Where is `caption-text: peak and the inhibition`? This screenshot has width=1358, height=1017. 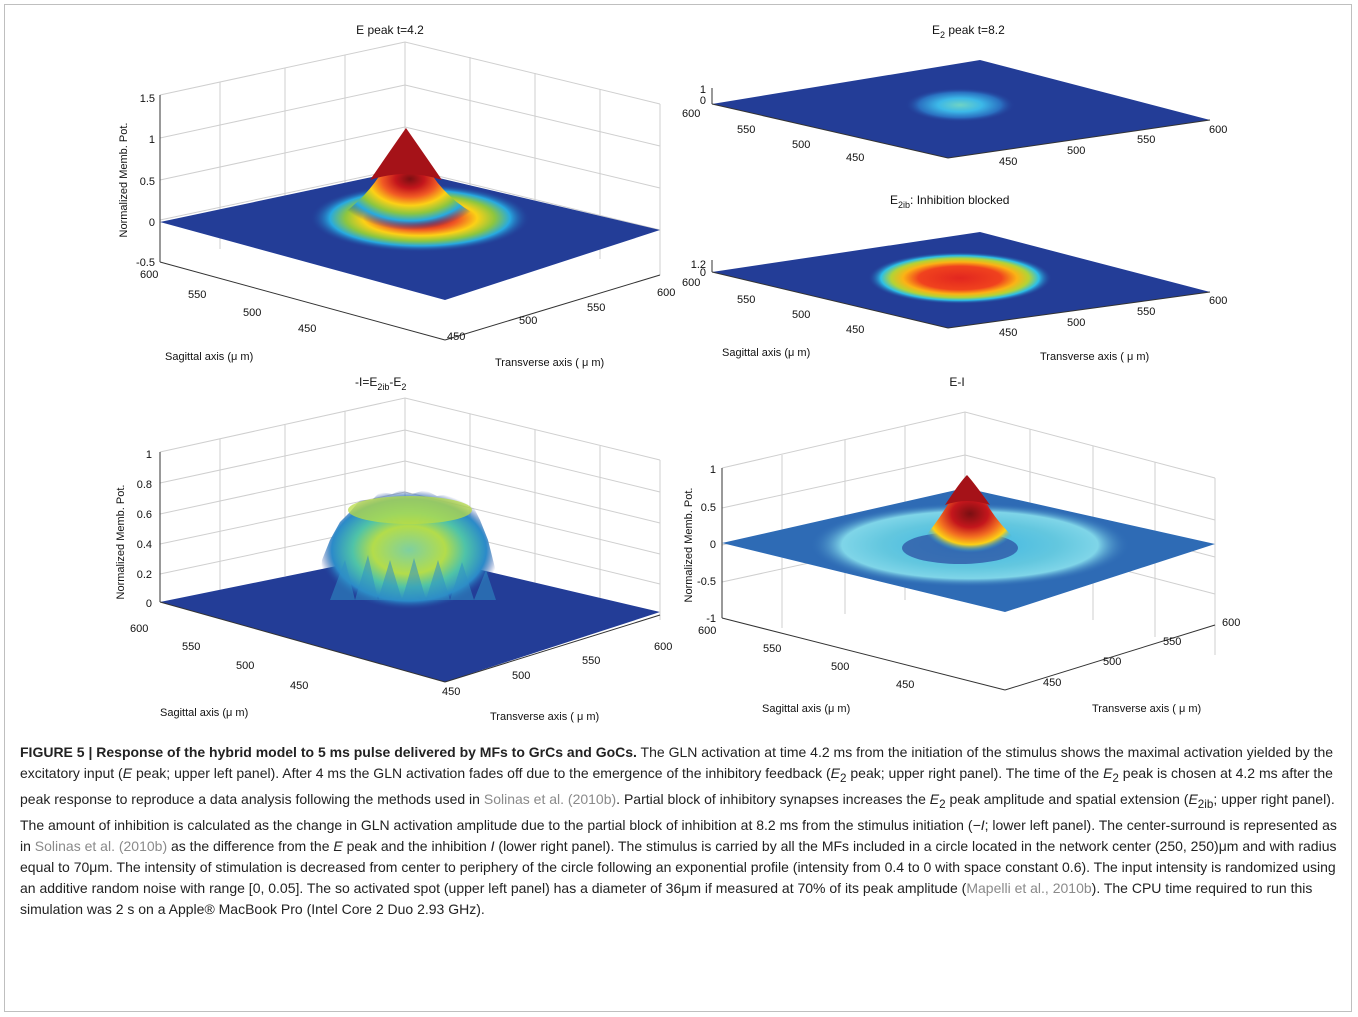 caption-text: peak and the inhibition is located at coordinates (416, 845).